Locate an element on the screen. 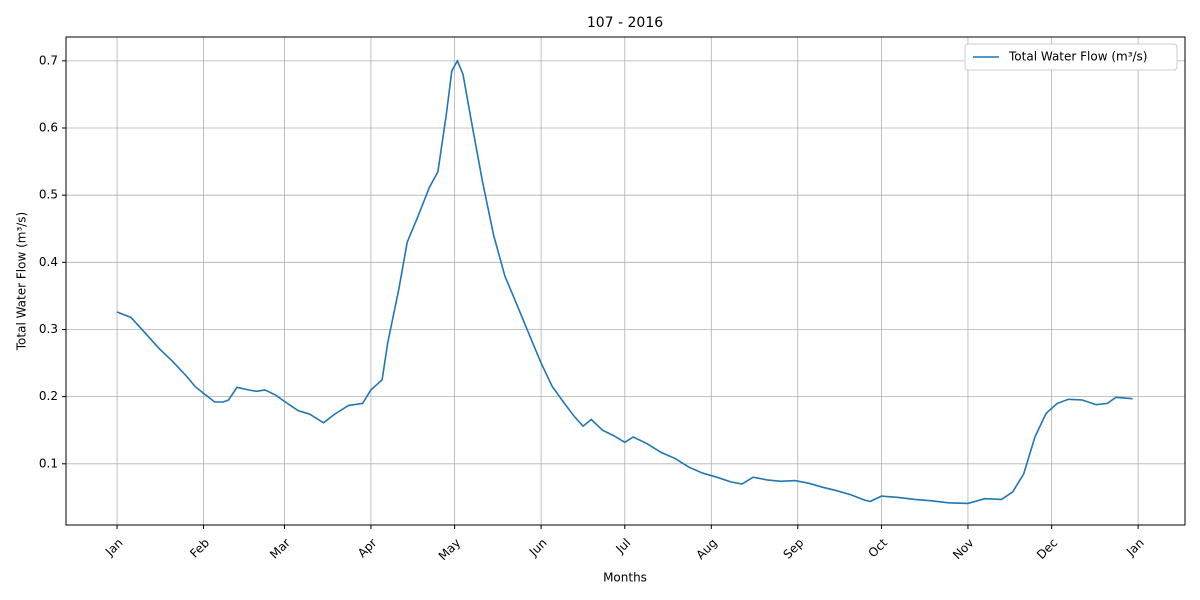  x-tick-label: Jul is located at coordinates (623, 546).